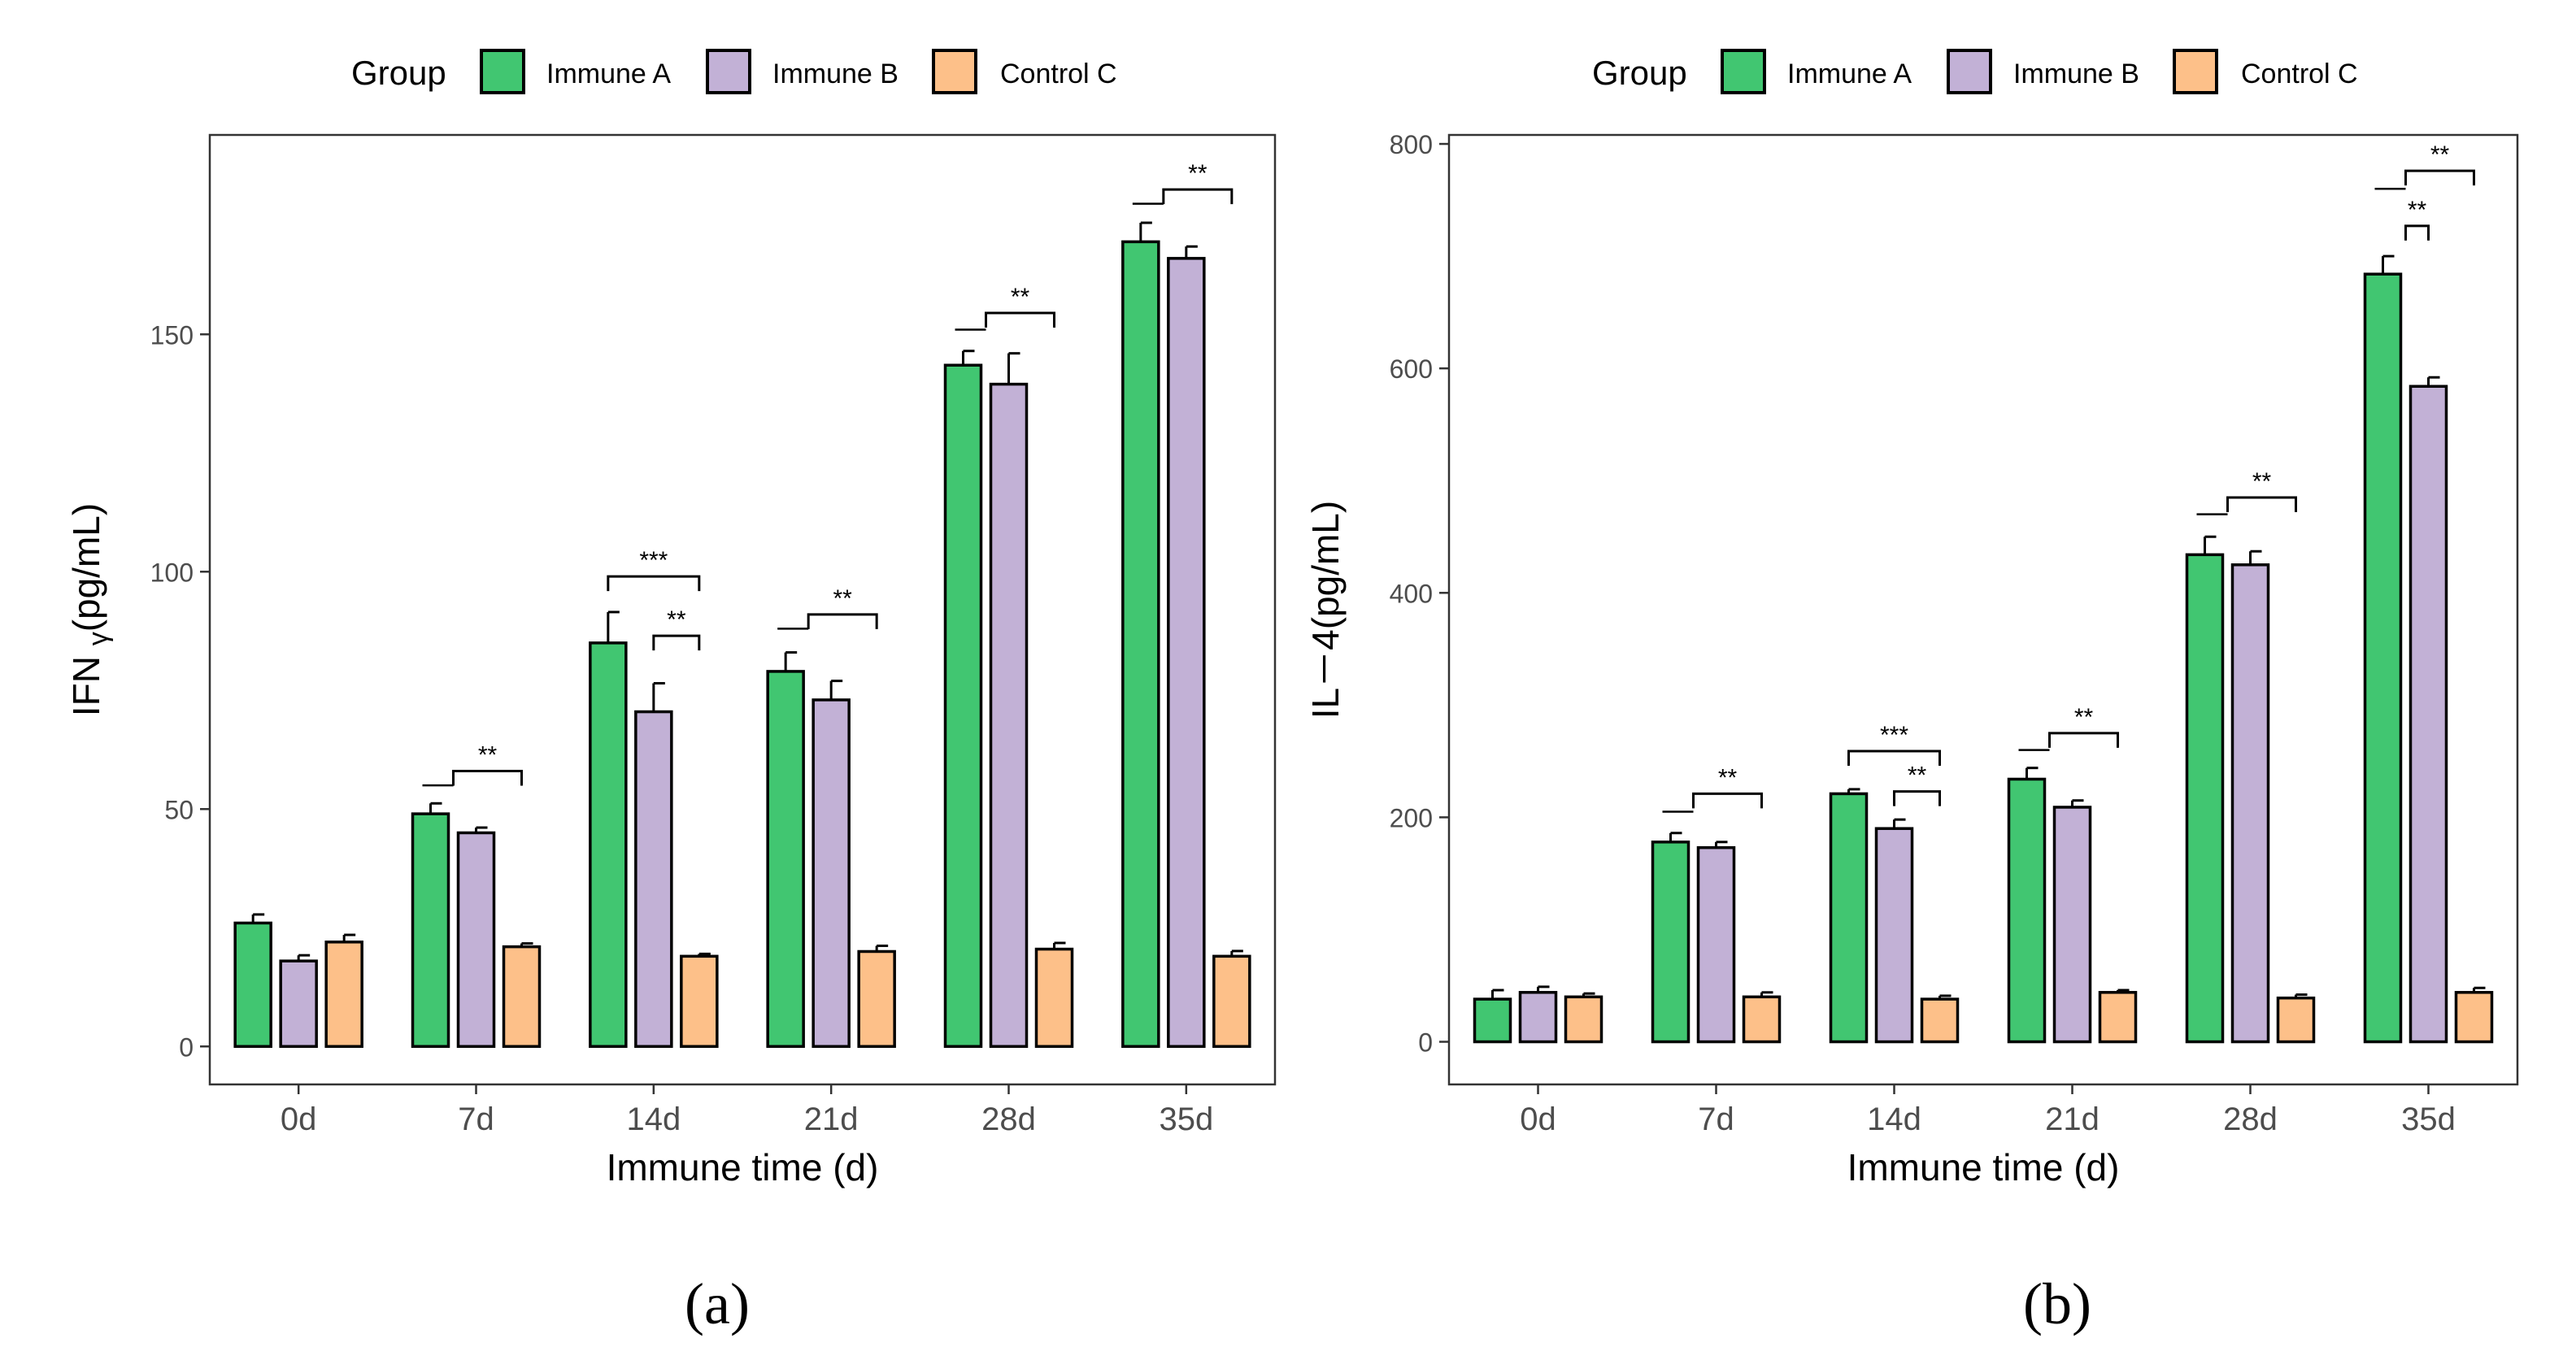 The width and height of the screenshot is (2576, 1360). Describe the element at coordinates (172, 335) in the screenshot. I see `y-tick-label: 150` at that location.